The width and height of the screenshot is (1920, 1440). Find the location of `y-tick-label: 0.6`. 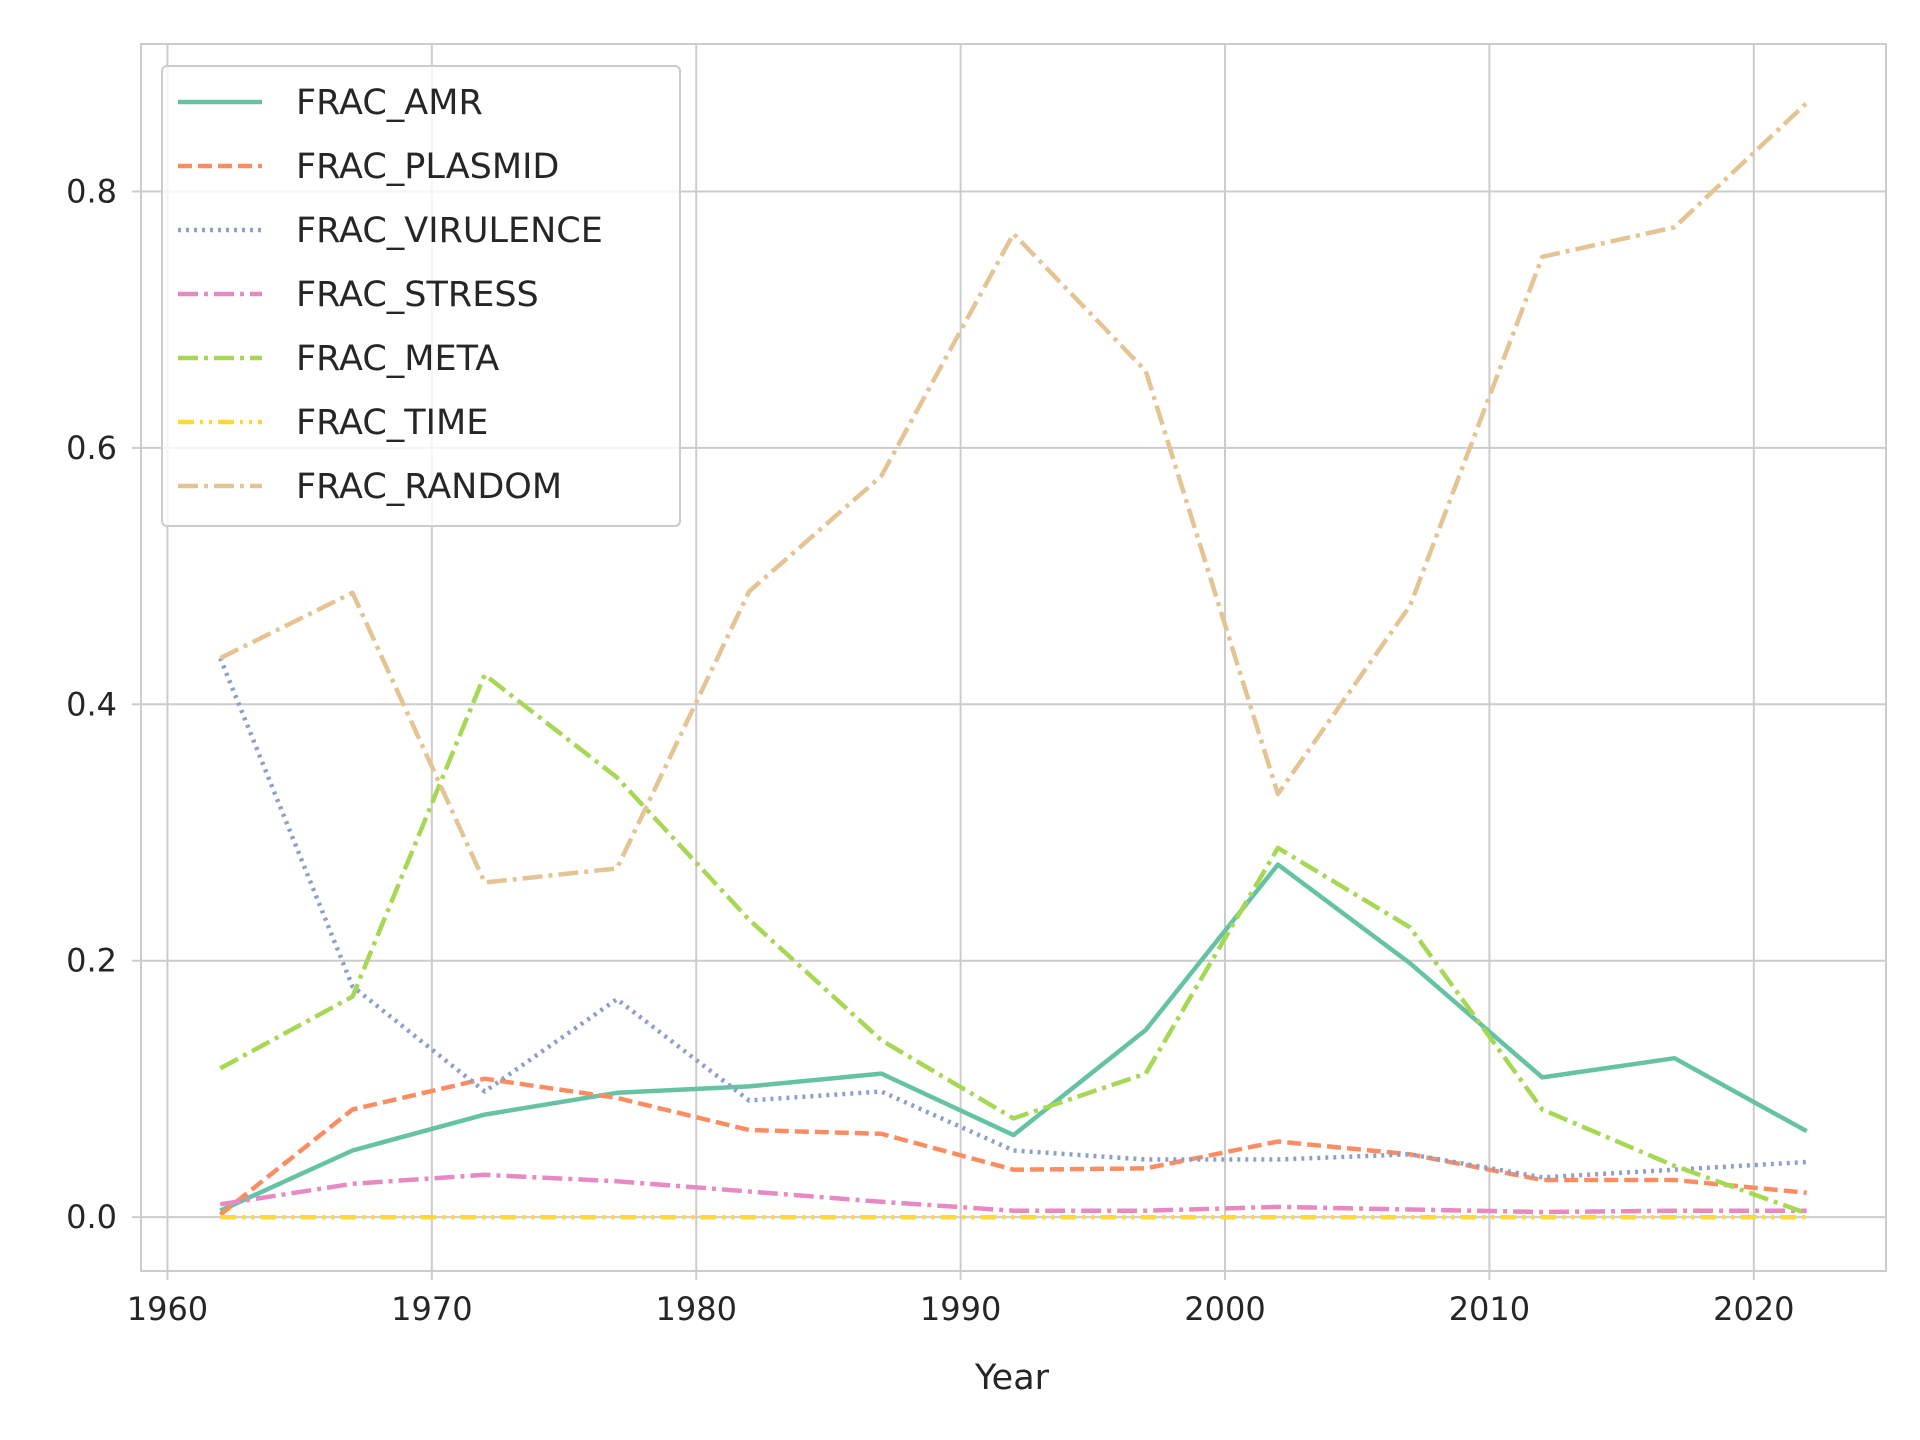

y-tick-label: 0.6 is located at coordinates (91, 448).